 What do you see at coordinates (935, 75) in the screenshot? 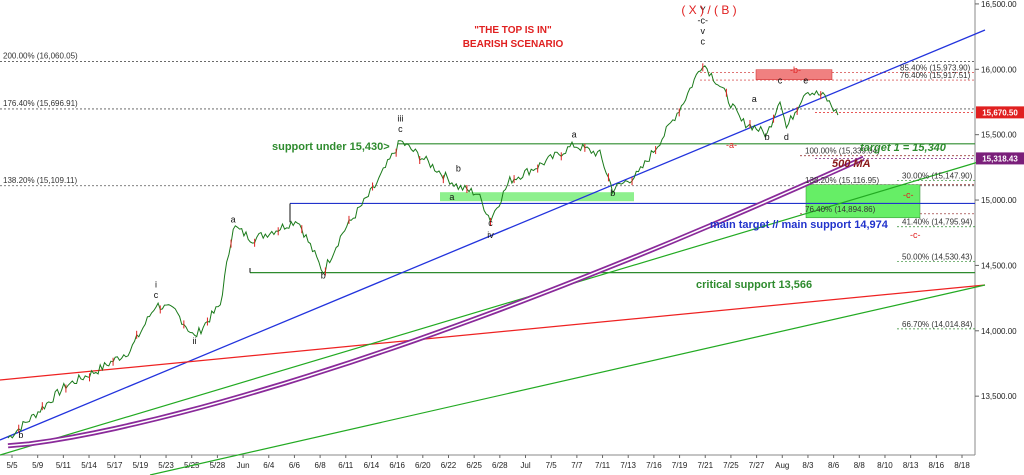
I see `fib-right-label: 76.40% (15,917.51)` at bounding box center [935, 75].